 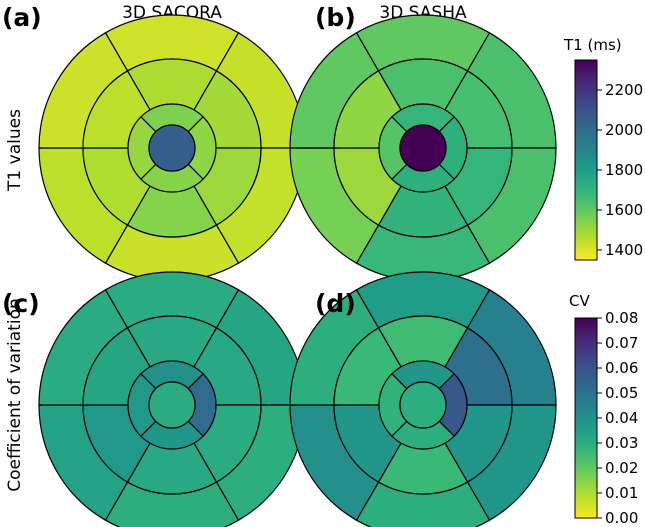 What do you see at coordinates (603, 409) in the screenshot?
I see `colorbar-cv: CV 0.00 0.01 0.02 0.03 0.04 0.05 0.06 0.07 0.08` at bounding box center [603, 409].